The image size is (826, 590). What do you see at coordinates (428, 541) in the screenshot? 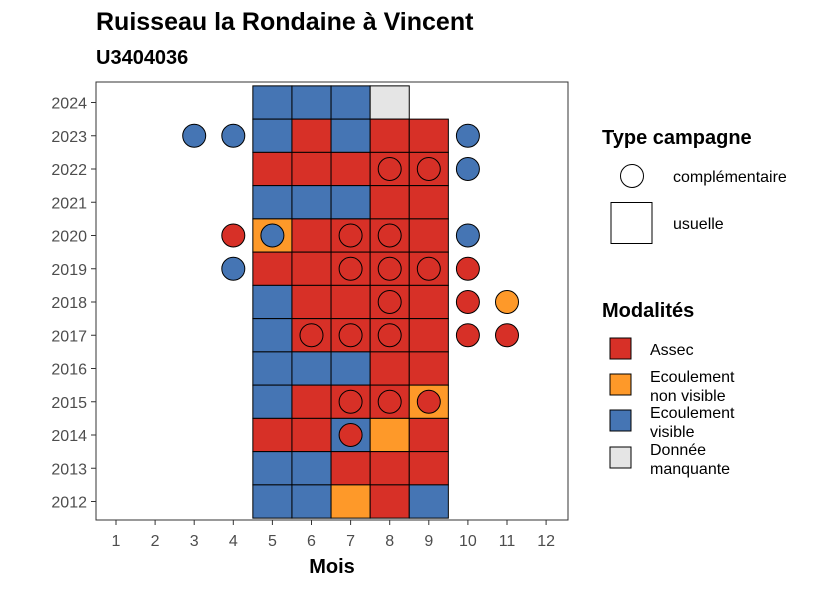
I see `x-tick-label-9: 9` at bounding box center [428, 541].